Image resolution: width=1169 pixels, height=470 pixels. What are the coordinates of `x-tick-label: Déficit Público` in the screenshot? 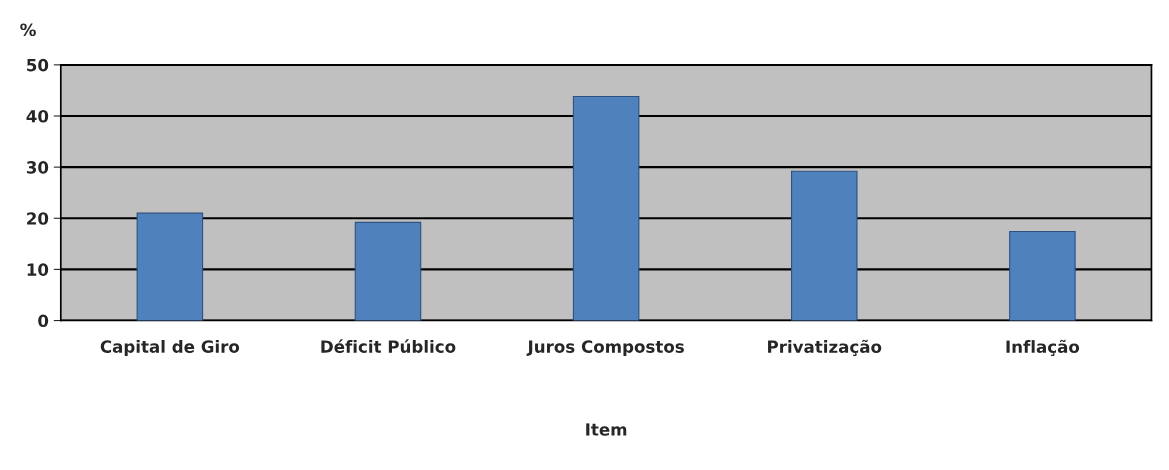 It's located at (388, 346).